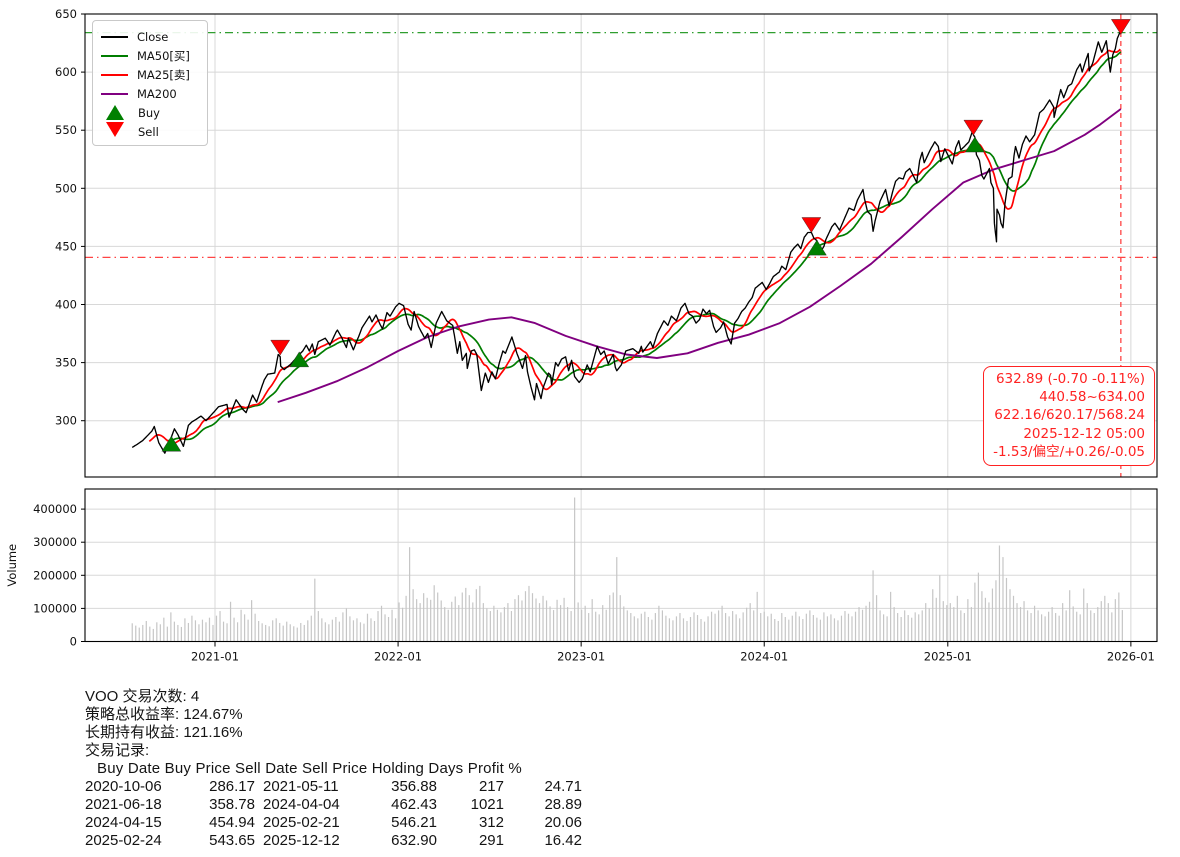  Describe the element at coordinates (66, 363) in the screenshot. I see `price-ytick-label: 350` at that location.